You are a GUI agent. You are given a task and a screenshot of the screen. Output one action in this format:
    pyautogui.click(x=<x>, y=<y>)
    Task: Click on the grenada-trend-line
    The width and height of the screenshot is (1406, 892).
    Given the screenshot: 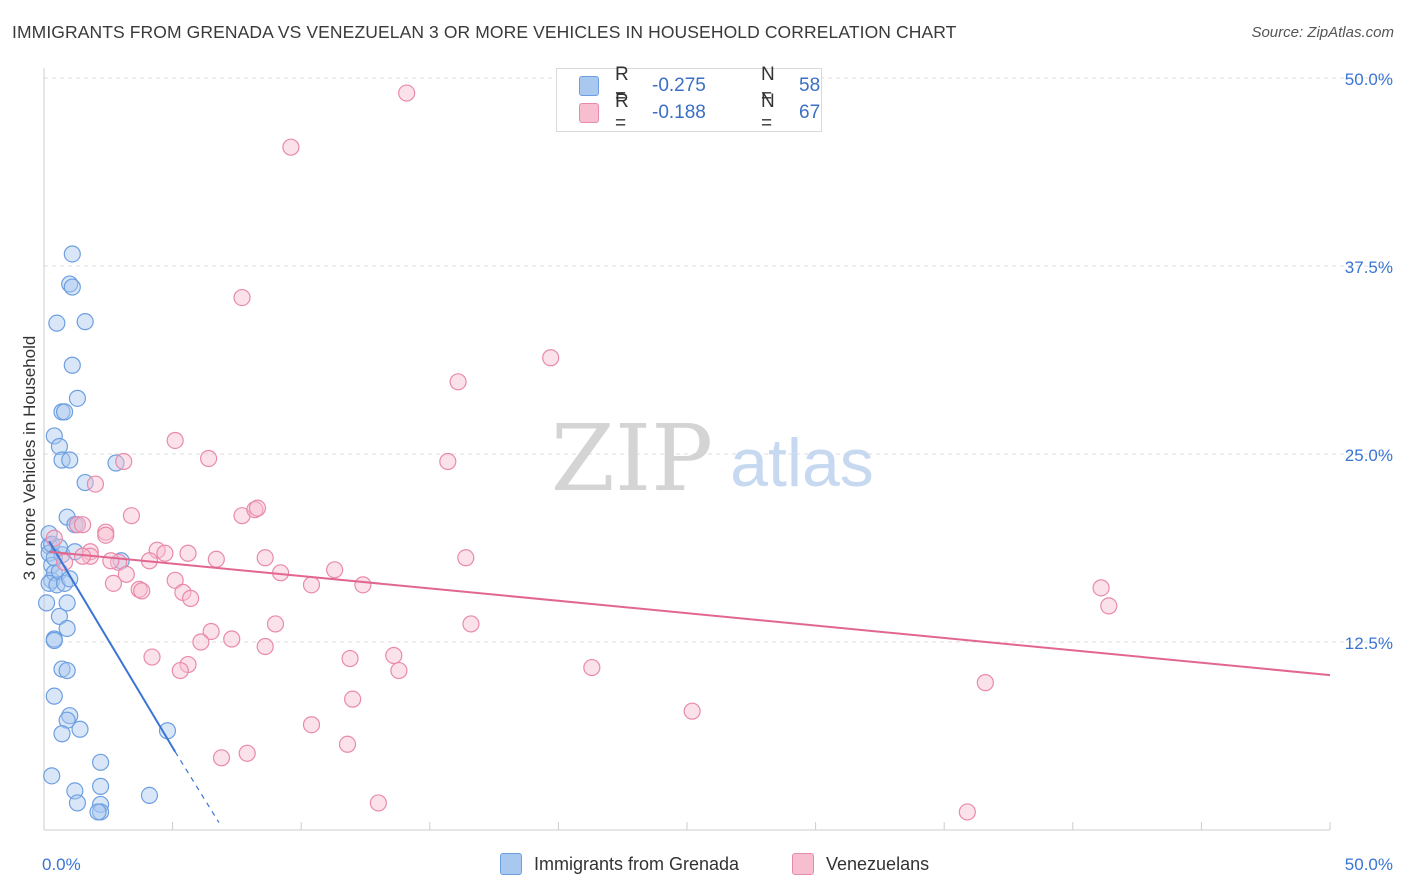 What is the action you would take?
    pyautogui.click(x=112, y=646)
    